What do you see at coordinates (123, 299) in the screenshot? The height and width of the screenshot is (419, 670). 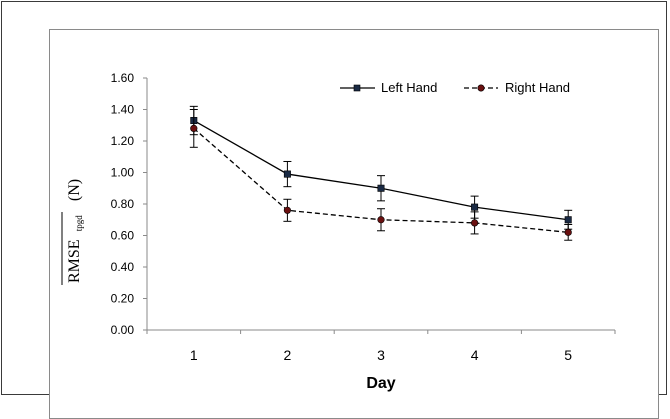 I see `y-tick-label: 0.20` at bounding box center [123, 299].